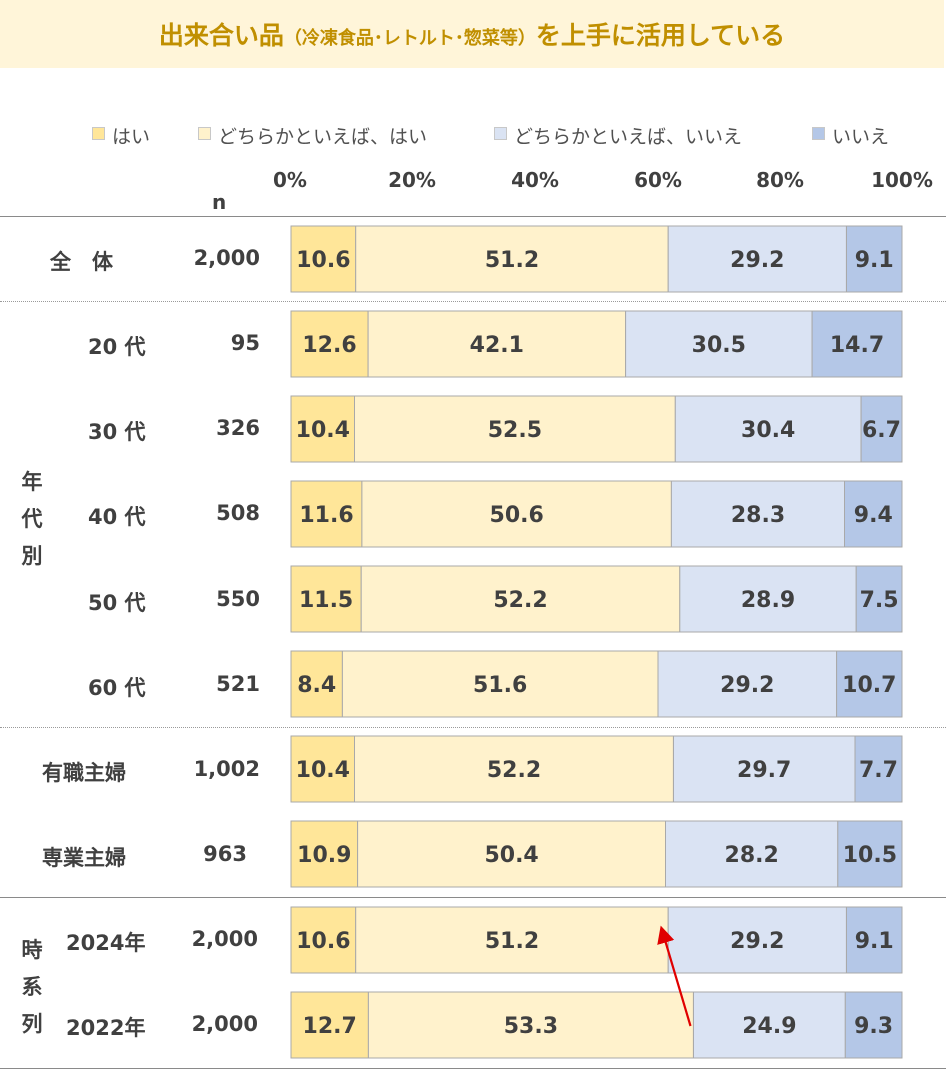 The height and width of the screenshot is (1087, 948). Describe the element at coordinates (106, 943) in the screenshot. I see `row-label-2024: 2024年` at that location.